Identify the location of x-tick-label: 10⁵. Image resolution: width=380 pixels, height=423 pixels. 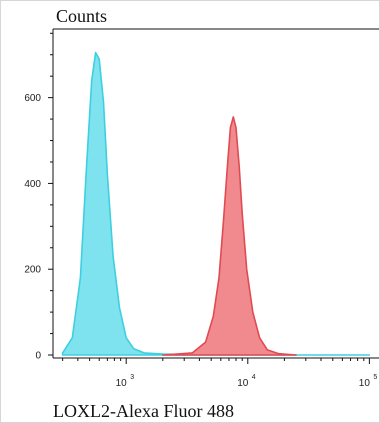
(368, 381).